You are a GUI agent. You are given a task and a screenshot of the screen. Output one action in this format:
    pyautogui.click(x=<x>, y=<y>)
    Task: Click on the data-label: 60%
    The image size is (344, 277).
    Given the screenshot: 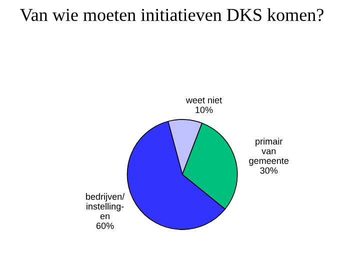 What is the action you would take?
    pyautogui.click(x=105, y=225)
    